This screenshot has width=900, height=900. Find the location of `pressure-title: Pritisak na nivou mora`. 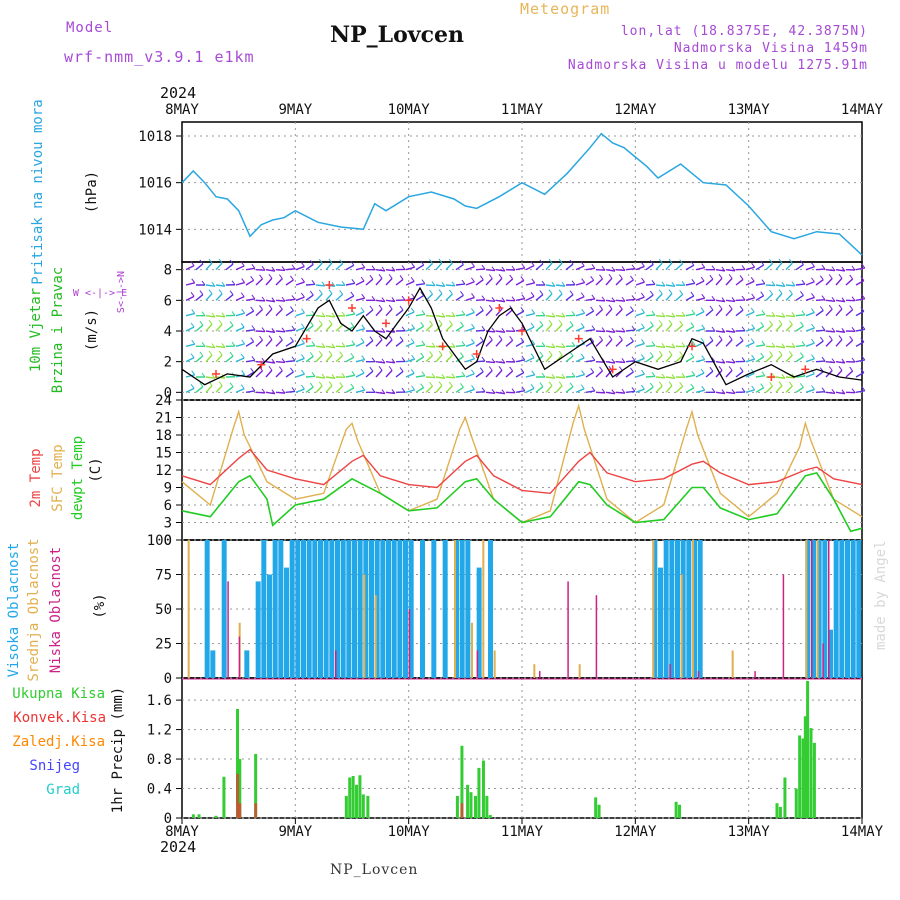

pressure-title: Pritisak na nivou mora is located at coordinates (38, 191).